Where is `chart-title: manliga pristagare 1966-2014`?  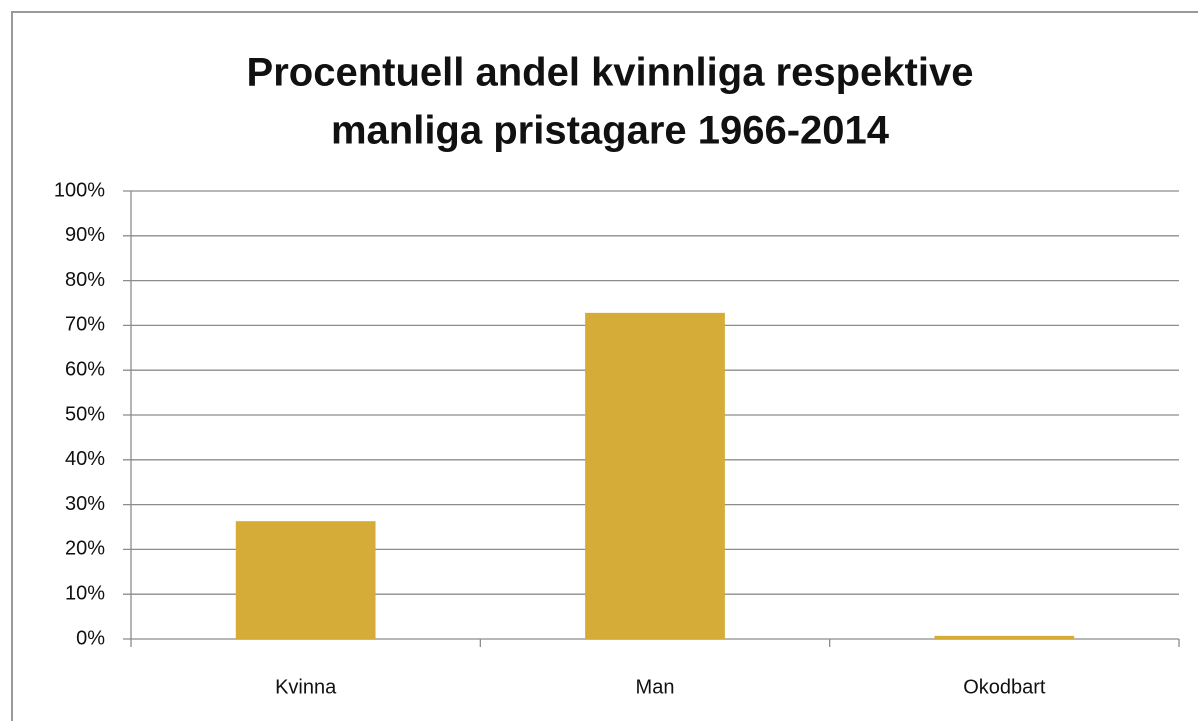 chart-title: manliga pristagare 1966-2014 is located at coordinates (610, 131).